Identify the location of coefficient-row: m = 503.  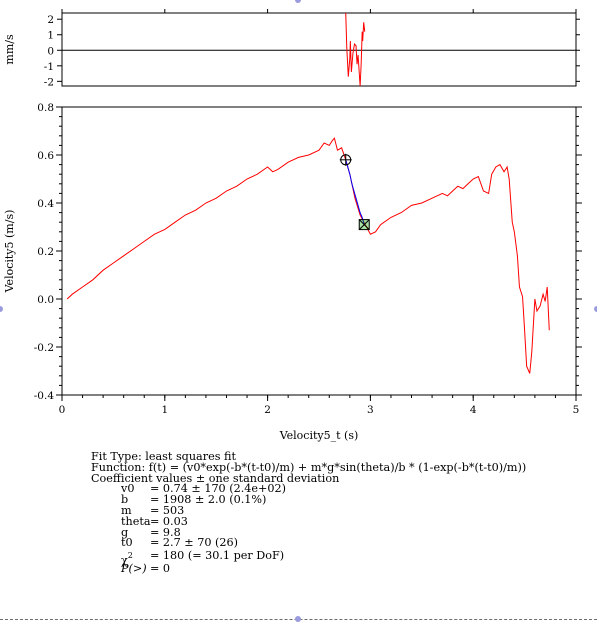
(331, 510).